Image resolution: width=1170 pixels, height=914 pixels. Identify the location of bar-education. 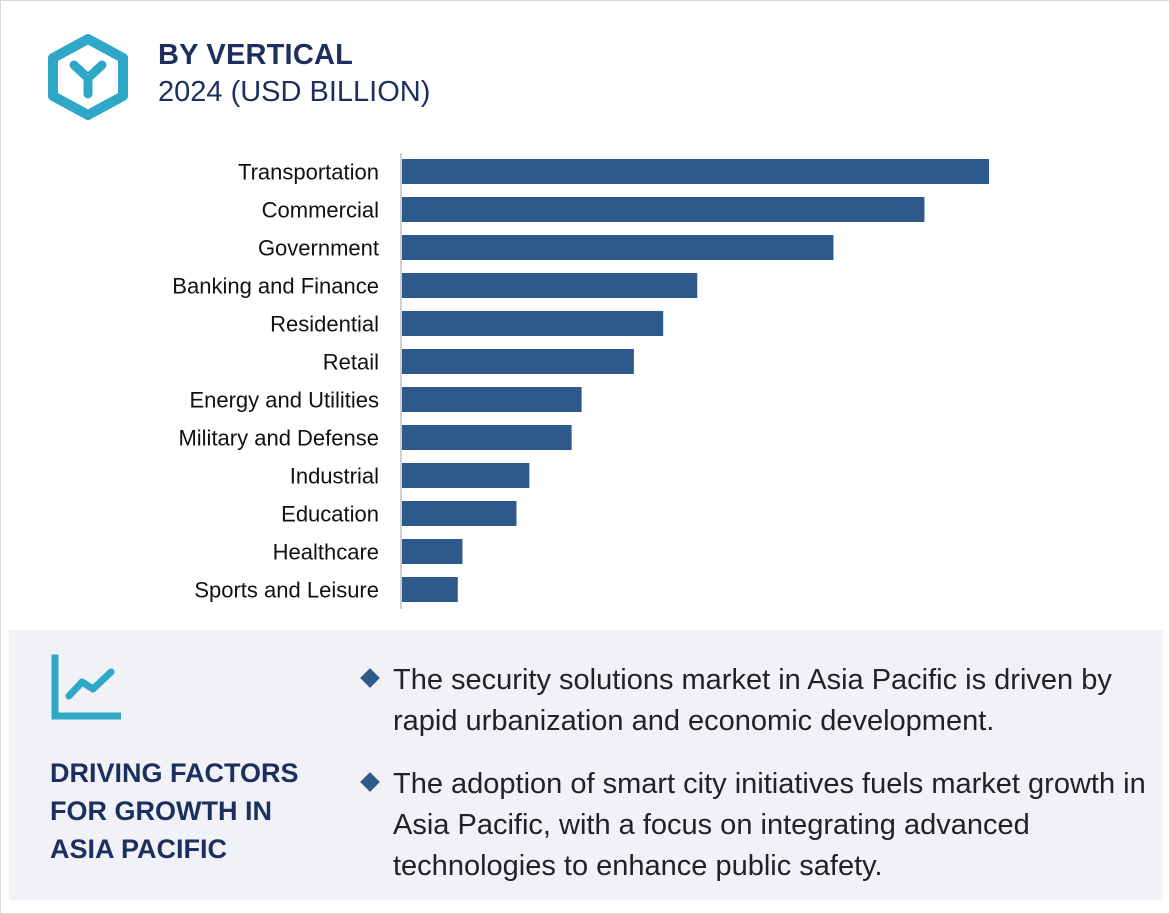
(459, 513).